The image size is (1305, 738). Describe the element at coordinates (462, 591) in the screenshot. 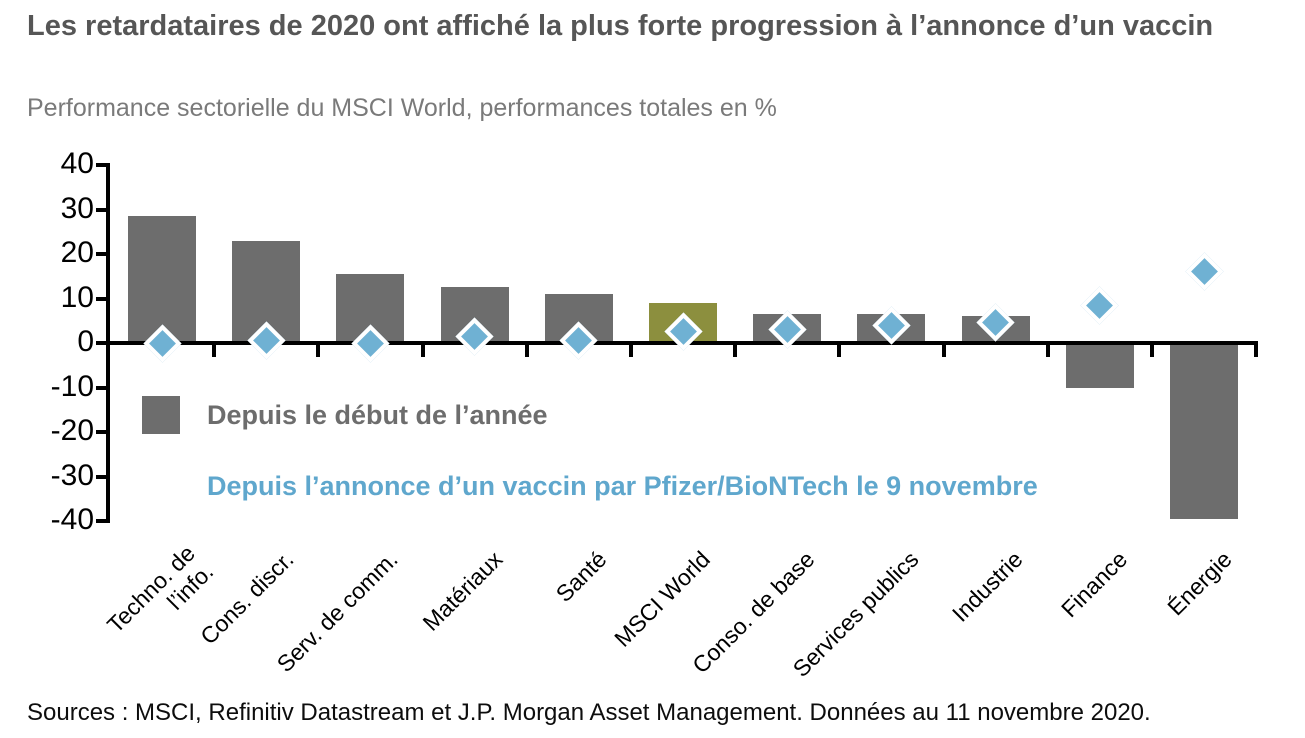

I see `x-axis-label: Matériaux` at that location.